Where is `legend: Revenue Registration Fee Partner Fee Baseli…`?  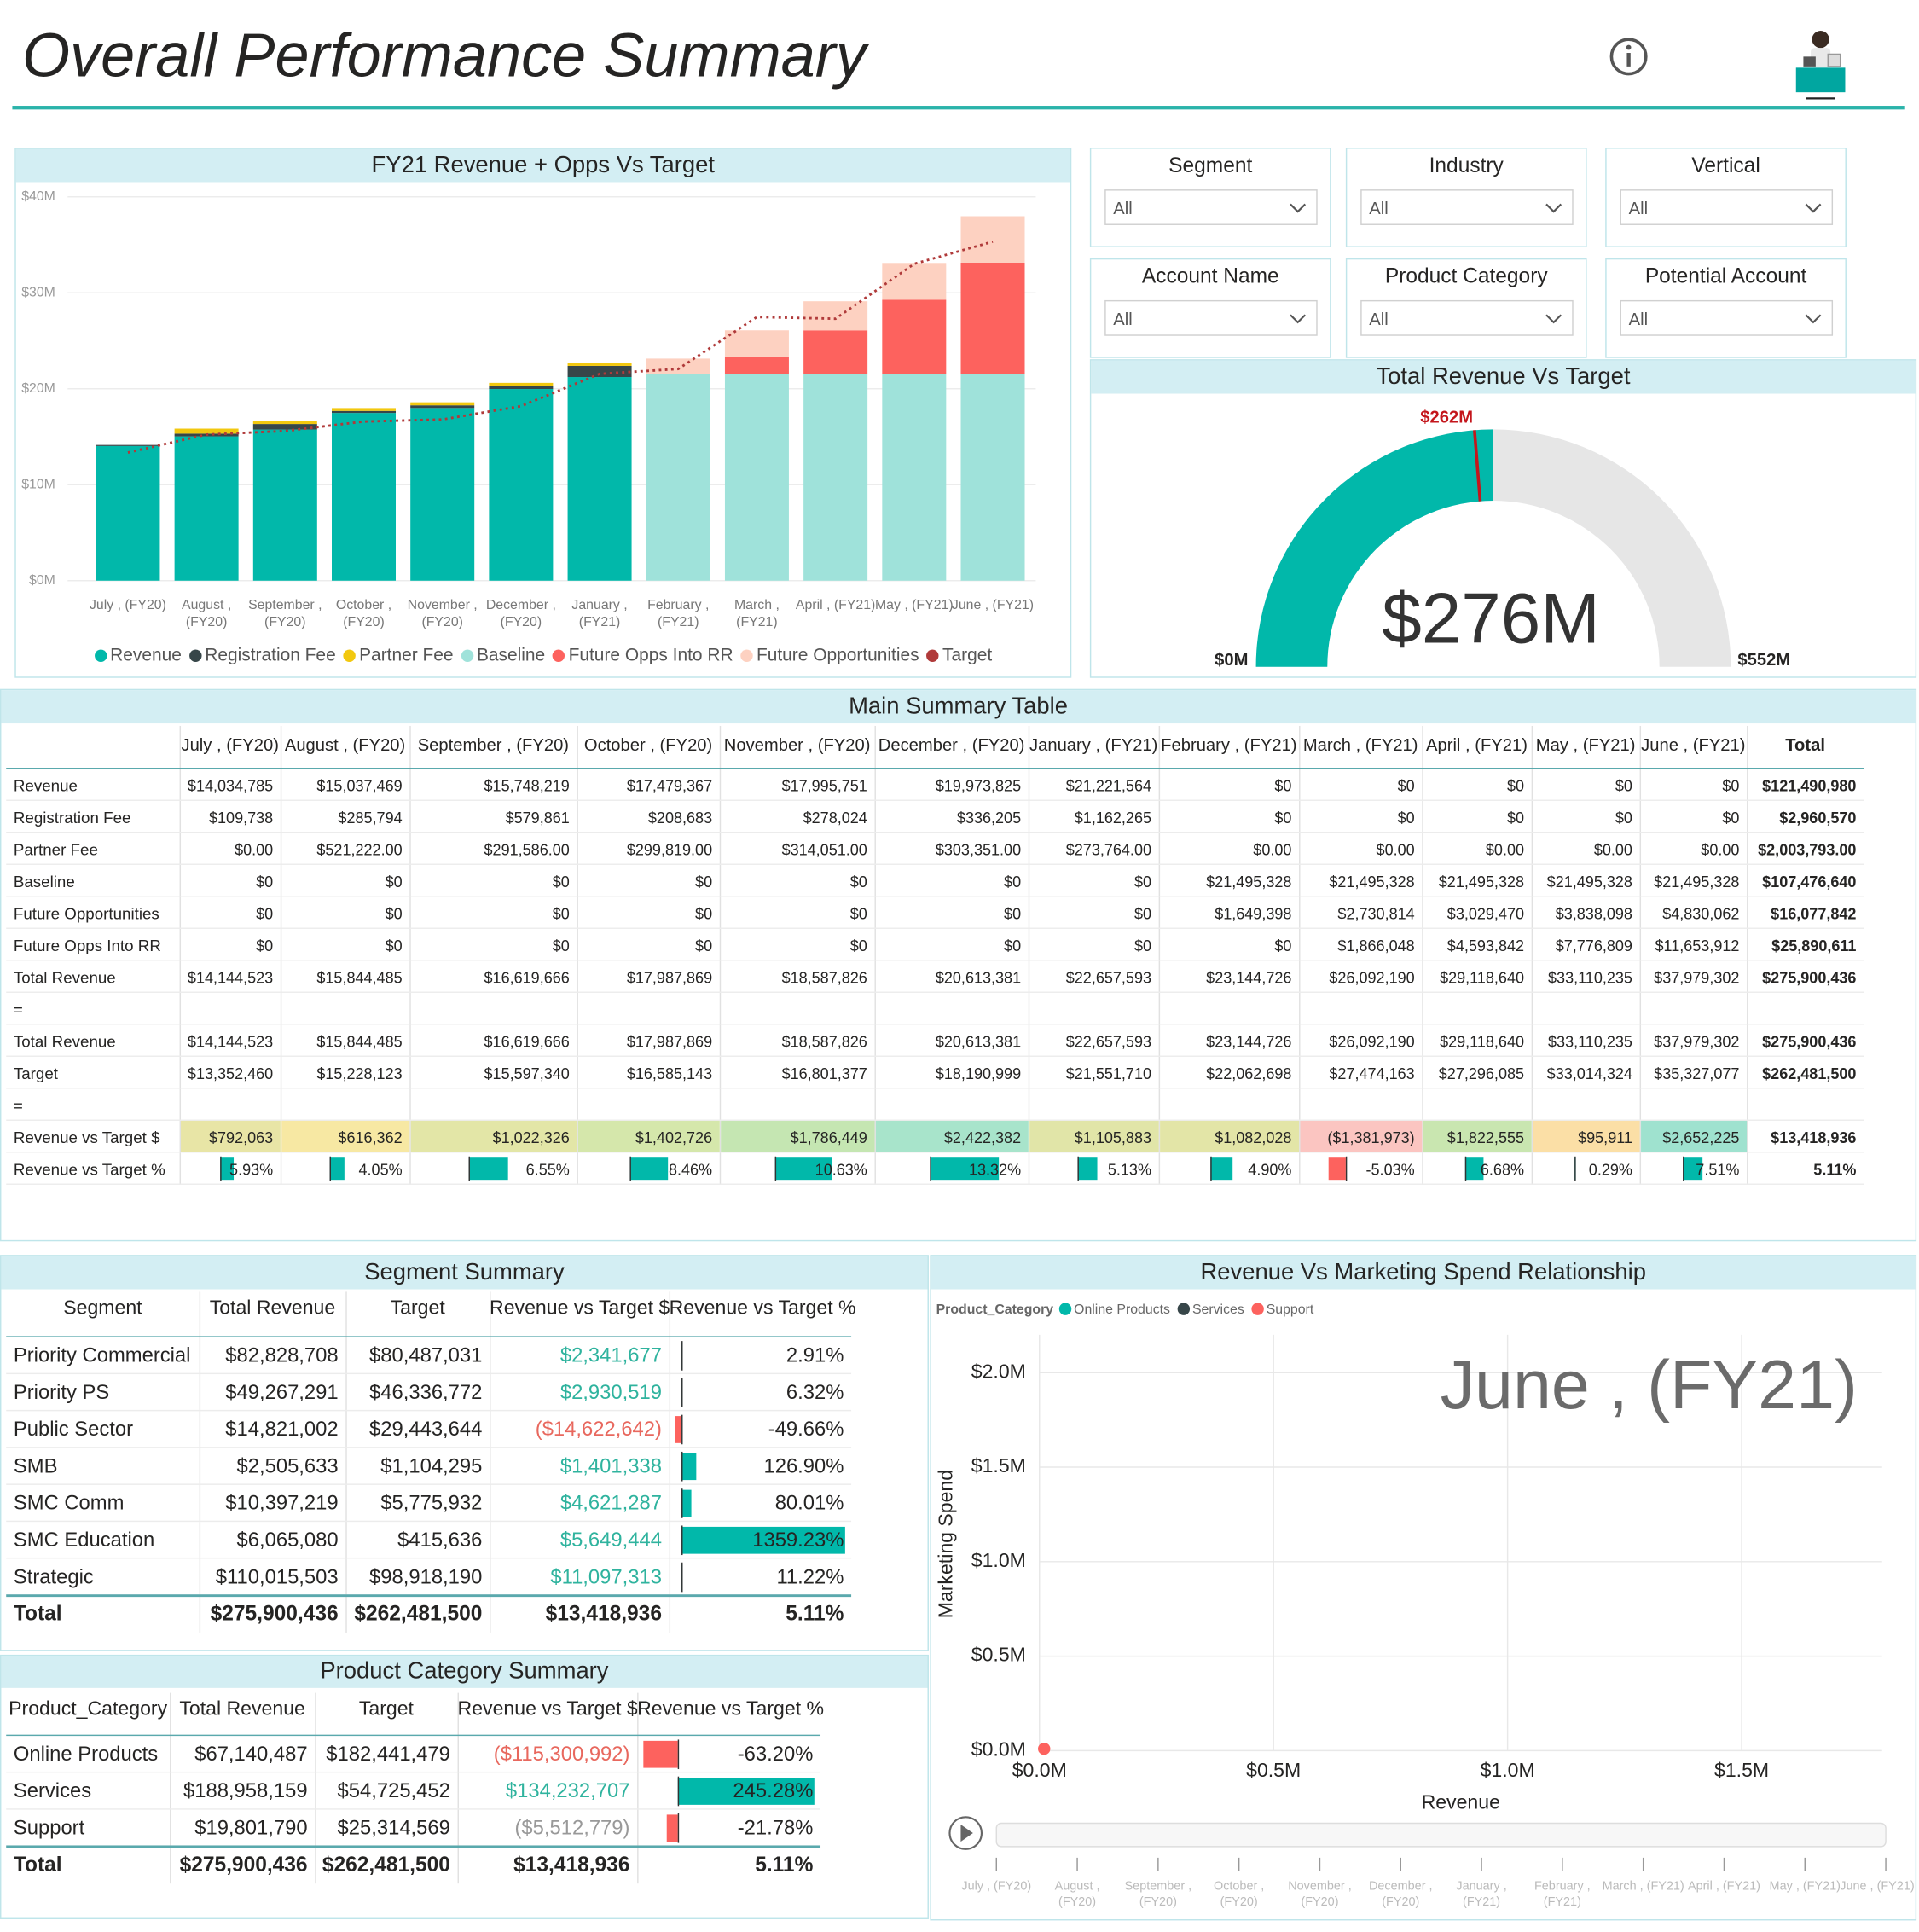 legend: Revenue Registration Fee Partner Fee Baseli… is located at coordinates (542, 655).